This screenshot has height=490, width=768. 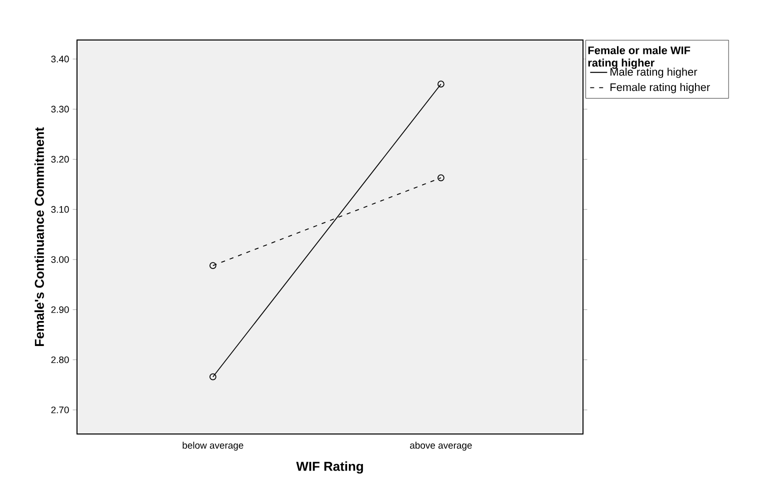 I want to click on y-tick-label: 3.20, so click(x=60, y=159).